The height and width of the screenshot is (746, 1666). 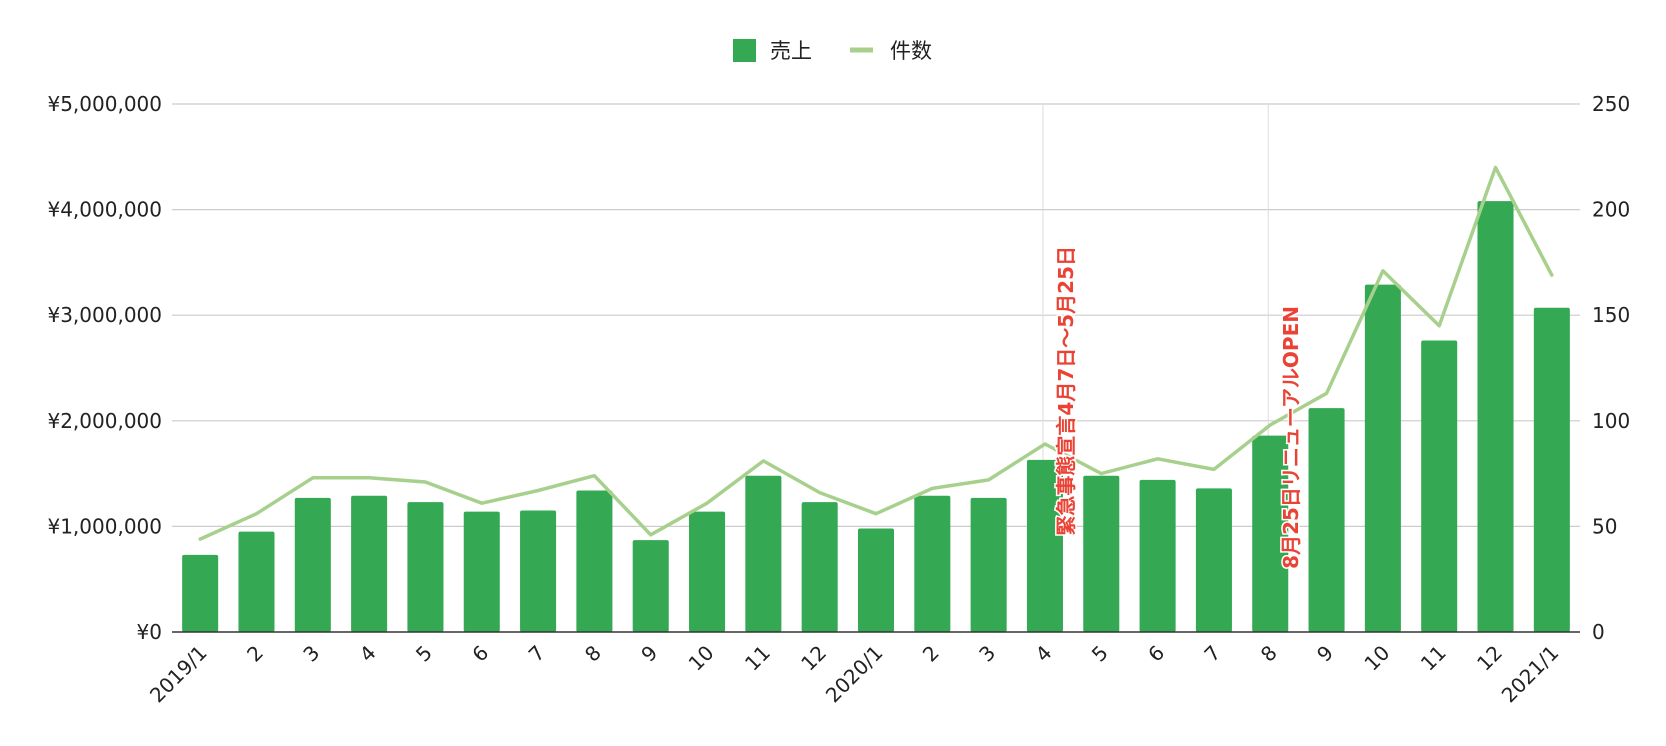 What do you see at coordinates (1611, 421) in the screenshot?
I see `y-right-tick-label: 100` at bounding box center [1611, 421].